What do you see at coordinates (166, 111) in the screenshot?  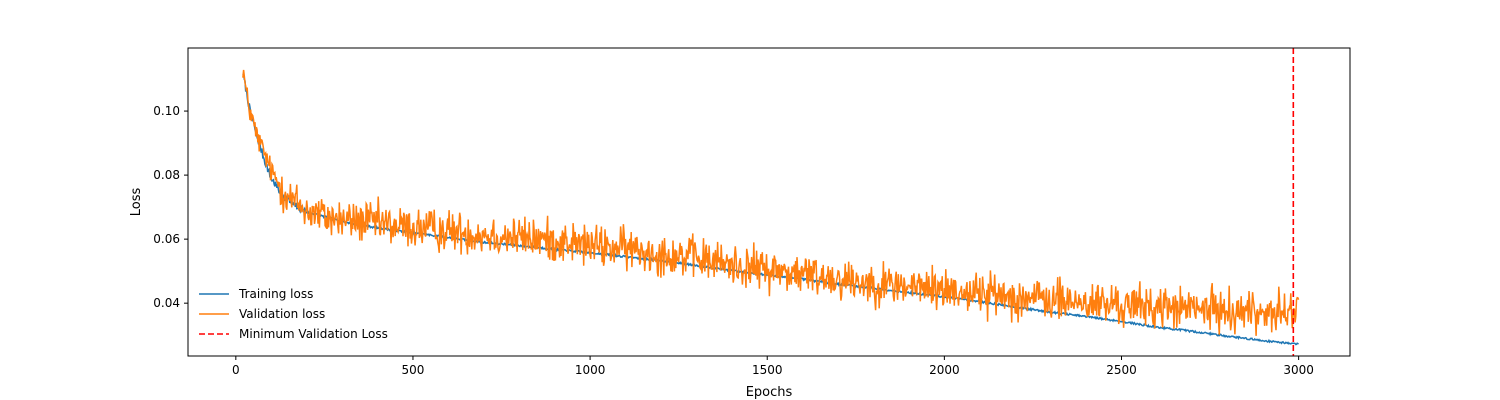 I see `y-tick-label: 0.10` at bounding box center [166, 111].